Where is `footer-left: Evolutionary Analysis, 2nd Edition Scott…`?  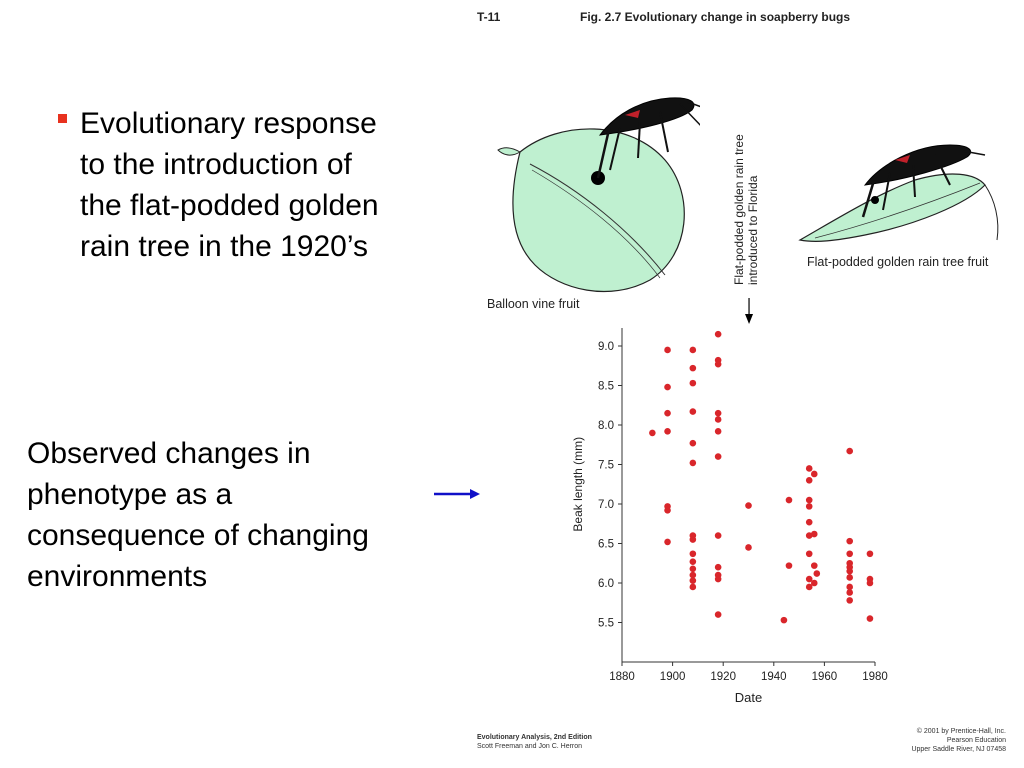 footer-left: Evolutionary Analysis, 2nd Edition Scott… is located at coordinates (534, 742).